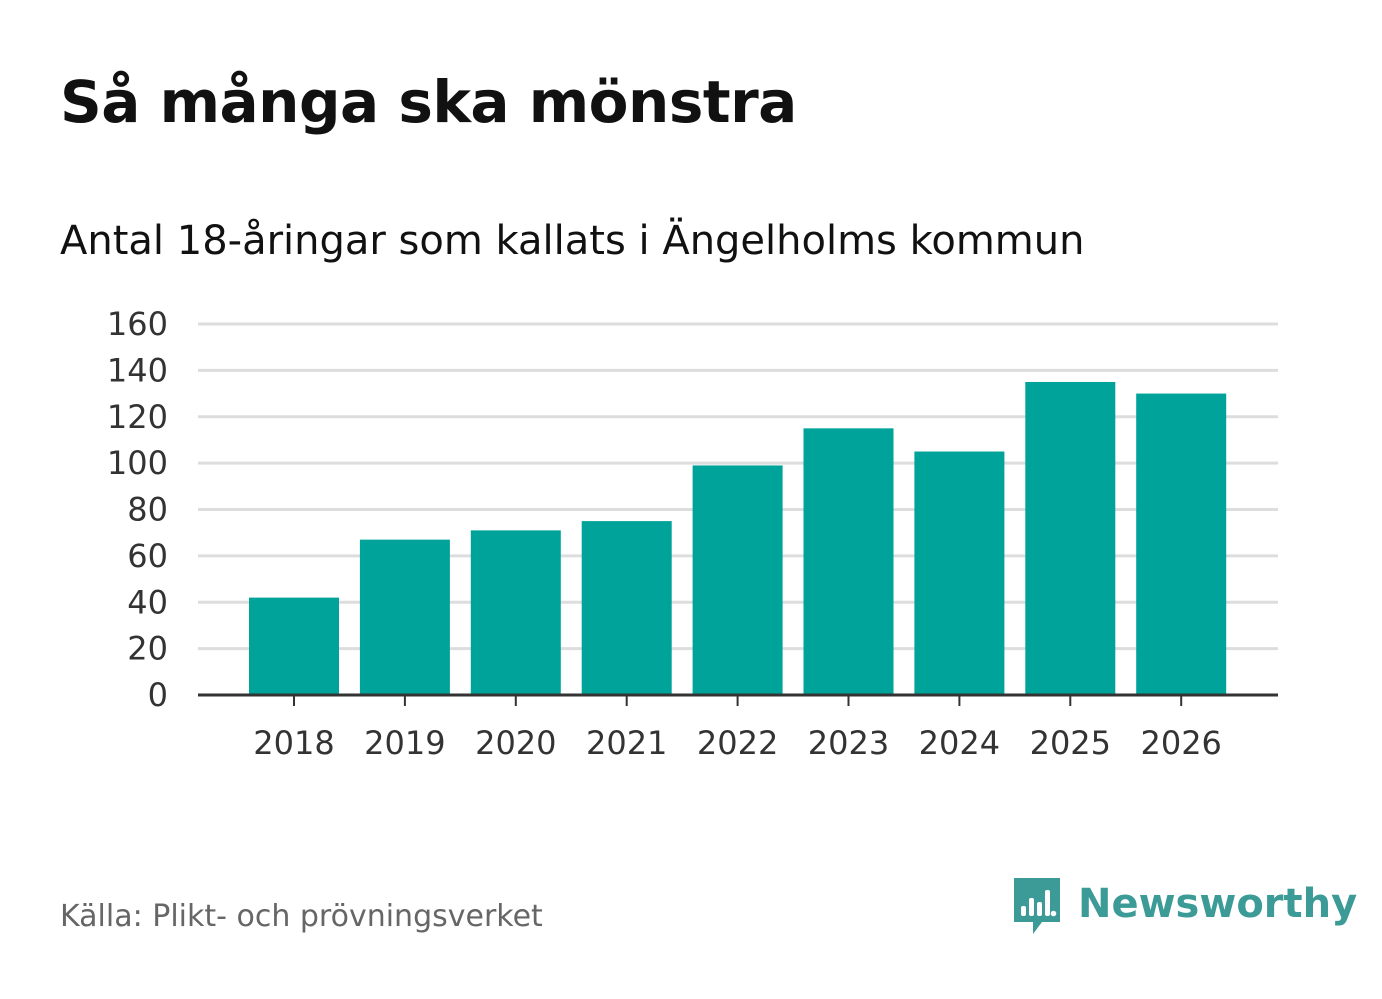 The width and height of the screenshot is (1382, 999). Describe the element at coordinates (293, 743) in the screenshot. I see `x-tick-label: 2018` at that location.